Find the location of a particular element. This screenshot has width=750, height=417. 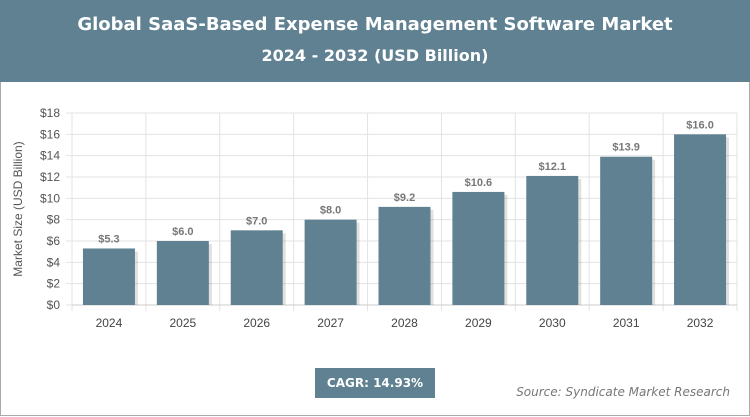

y-tick-label: $8 is located at coordinates (54, 220).